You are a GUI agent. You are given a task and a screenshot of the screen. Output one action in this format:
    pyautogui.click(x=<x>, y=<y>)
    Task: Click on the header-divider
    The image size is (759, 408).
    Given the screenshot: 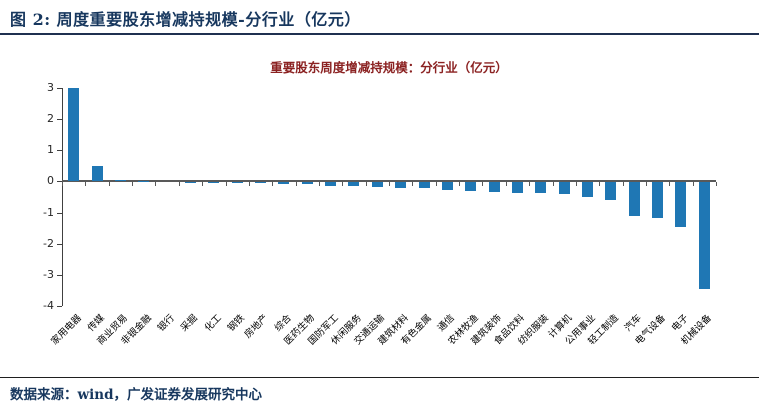 What is the action you would take?
    pyautogui.click(x=379, y=34)
    